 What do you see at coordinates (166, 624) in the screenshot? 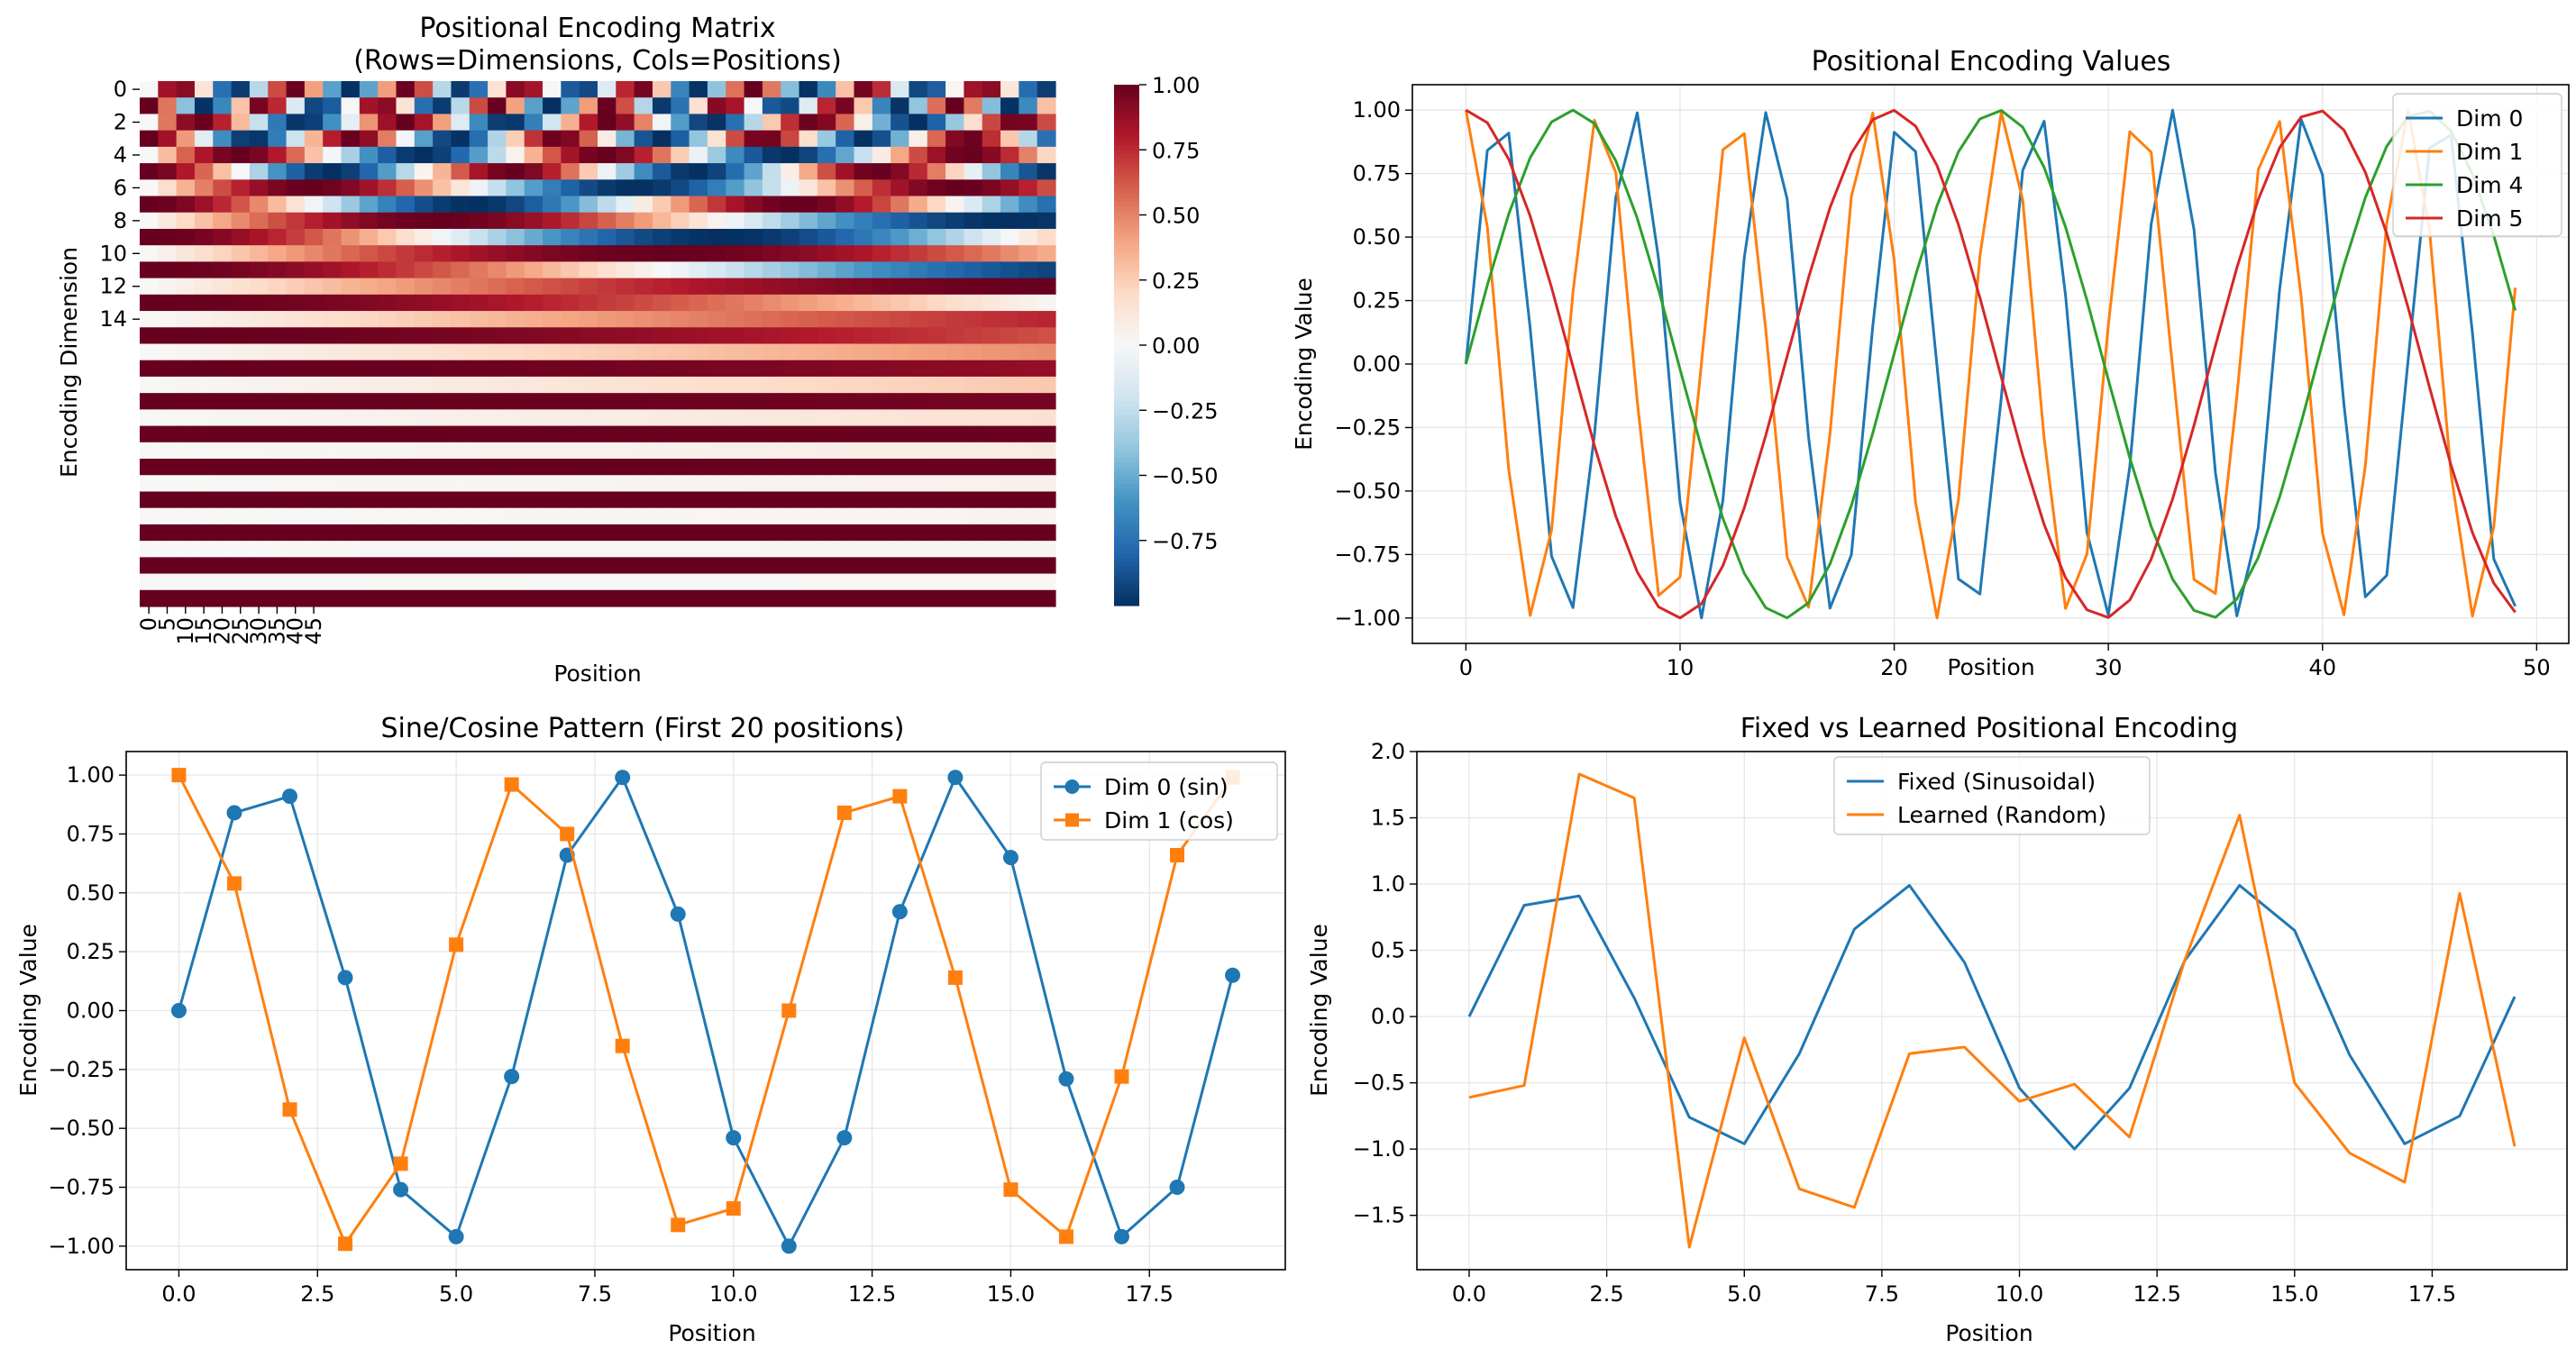
I see `heatmap-x-tick-label: 5` at bounding box center [166, 624].